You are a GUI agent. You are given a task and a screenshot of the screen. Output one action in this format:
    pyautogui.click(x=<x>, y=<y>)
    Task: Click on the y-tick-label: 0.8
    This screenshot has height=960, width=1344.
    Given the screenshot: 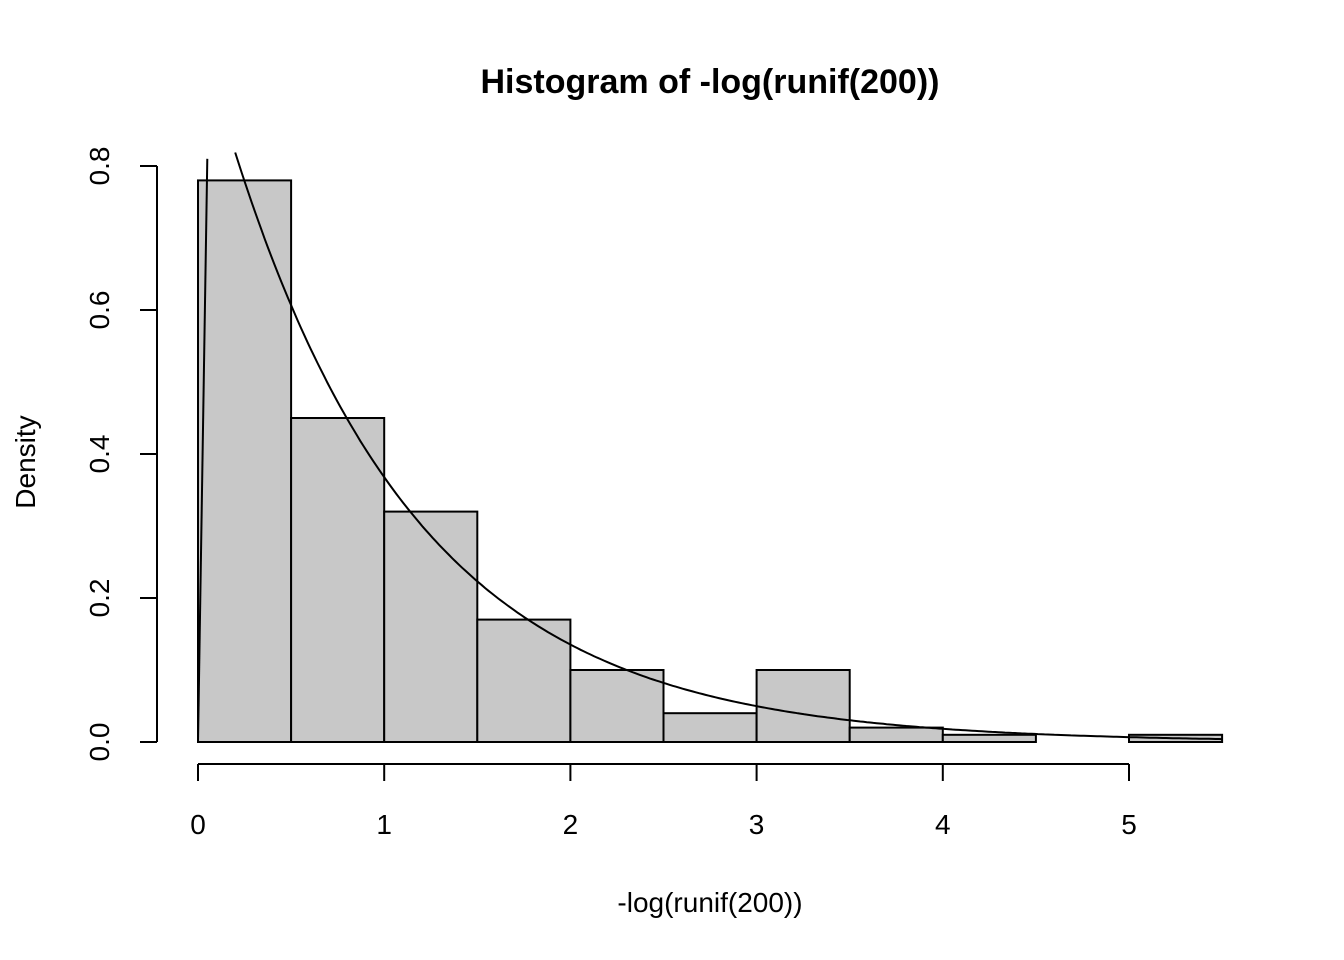 What is the action you would take?
    pyautogui.click(x=99, y=166)
    